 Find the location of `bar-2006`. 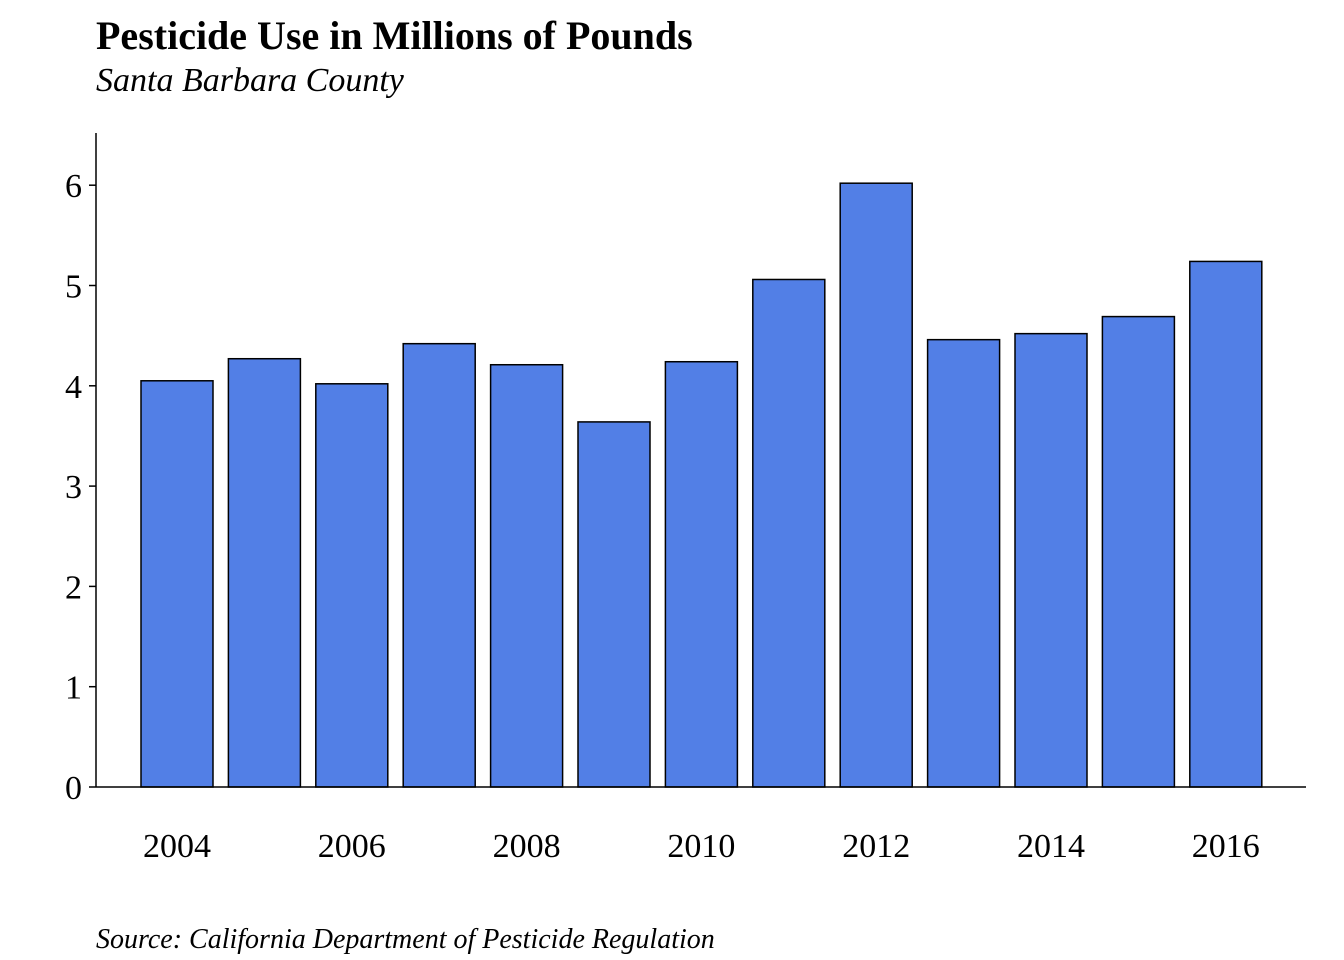

bar-2006 is located at coordinates (352, 585).